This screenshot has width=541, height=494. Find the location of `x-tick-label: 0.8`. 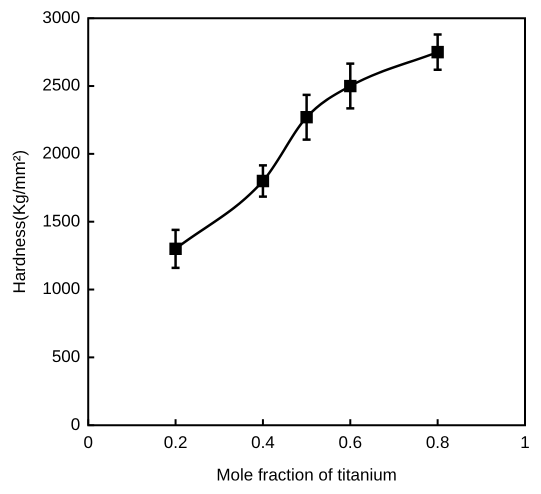

x-tick-label: 0.8 is located at coordinates (438, 442).